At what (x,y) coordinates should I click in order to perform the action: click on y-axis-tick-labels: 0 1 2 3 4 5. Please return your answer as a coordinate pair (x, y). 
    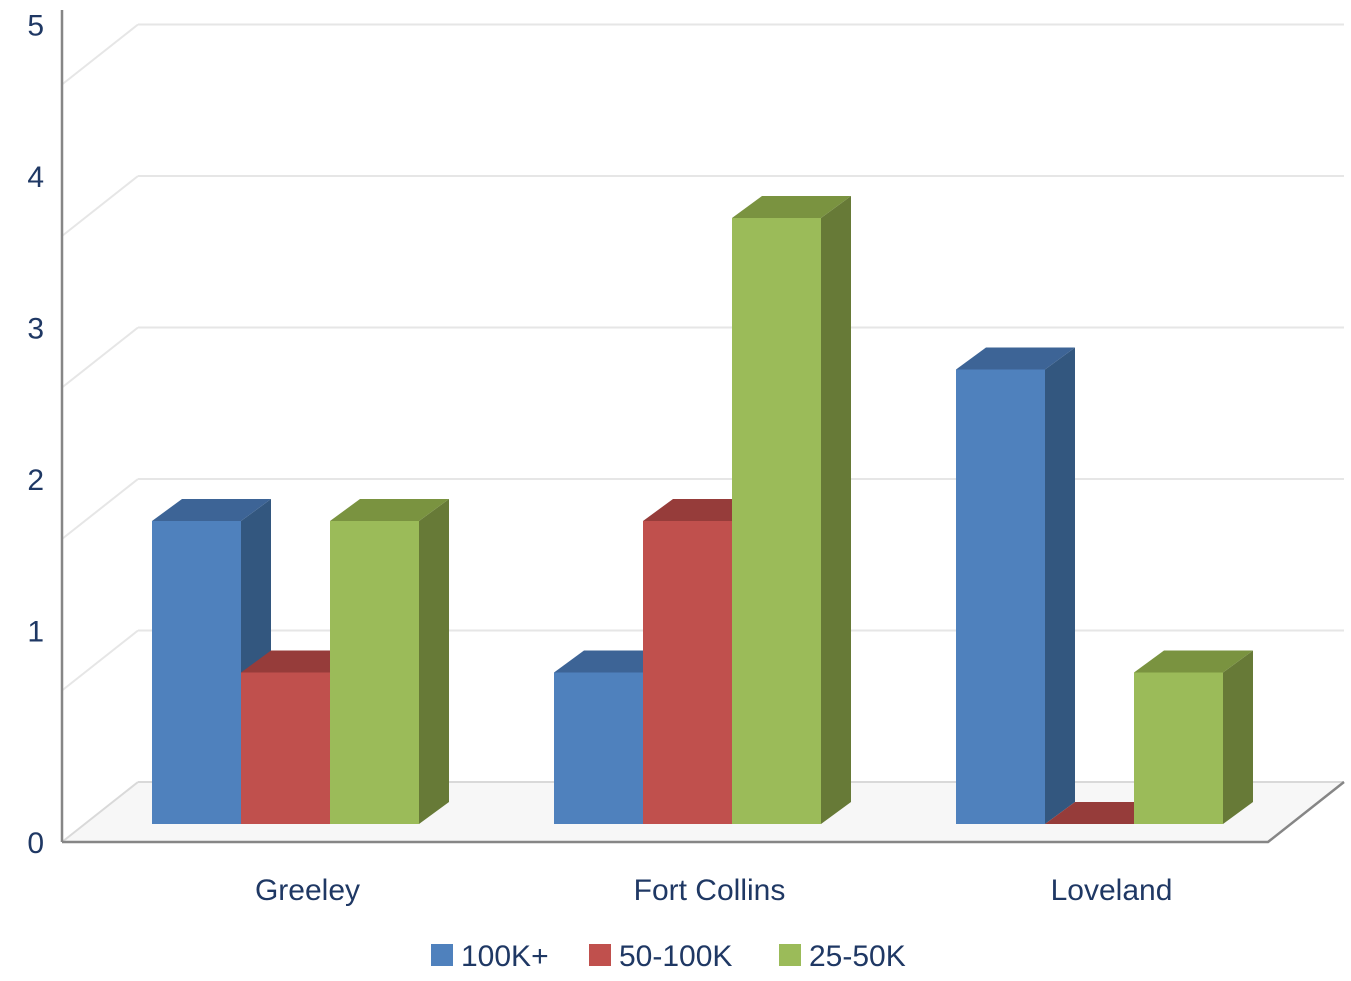
    Looking at the image, I should click on (35, 435).